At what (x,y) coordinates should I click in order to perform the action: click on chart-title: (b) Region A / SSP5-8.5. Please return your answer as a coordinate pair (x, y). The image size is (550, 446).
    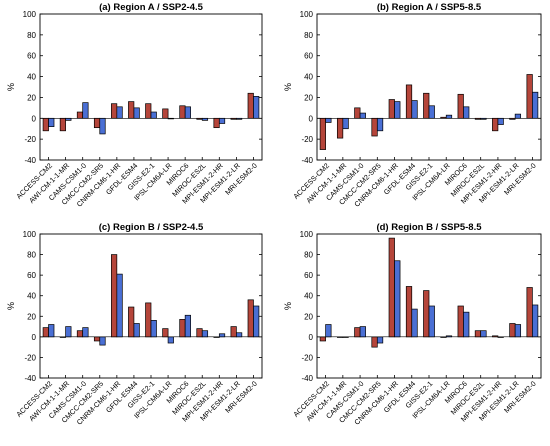
    Looking at the image, I should click on (429, 7).